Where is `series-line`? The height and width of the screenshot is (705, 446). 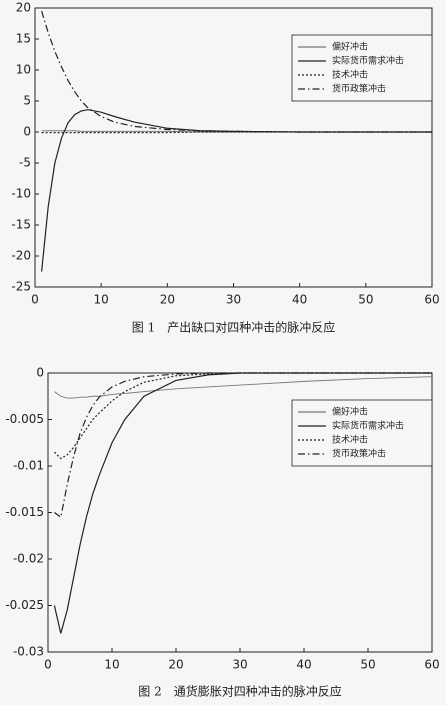 series-line is located at coordinates (243, 387).